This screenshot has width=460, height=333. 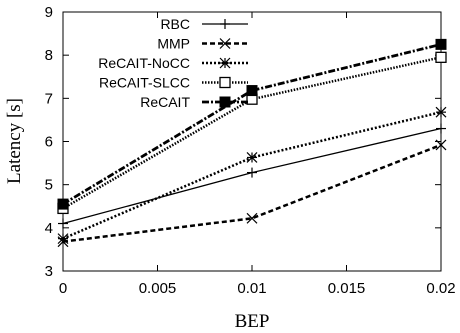 I want to click on x-tick-label: 0.01, so click(x=251, y=288).